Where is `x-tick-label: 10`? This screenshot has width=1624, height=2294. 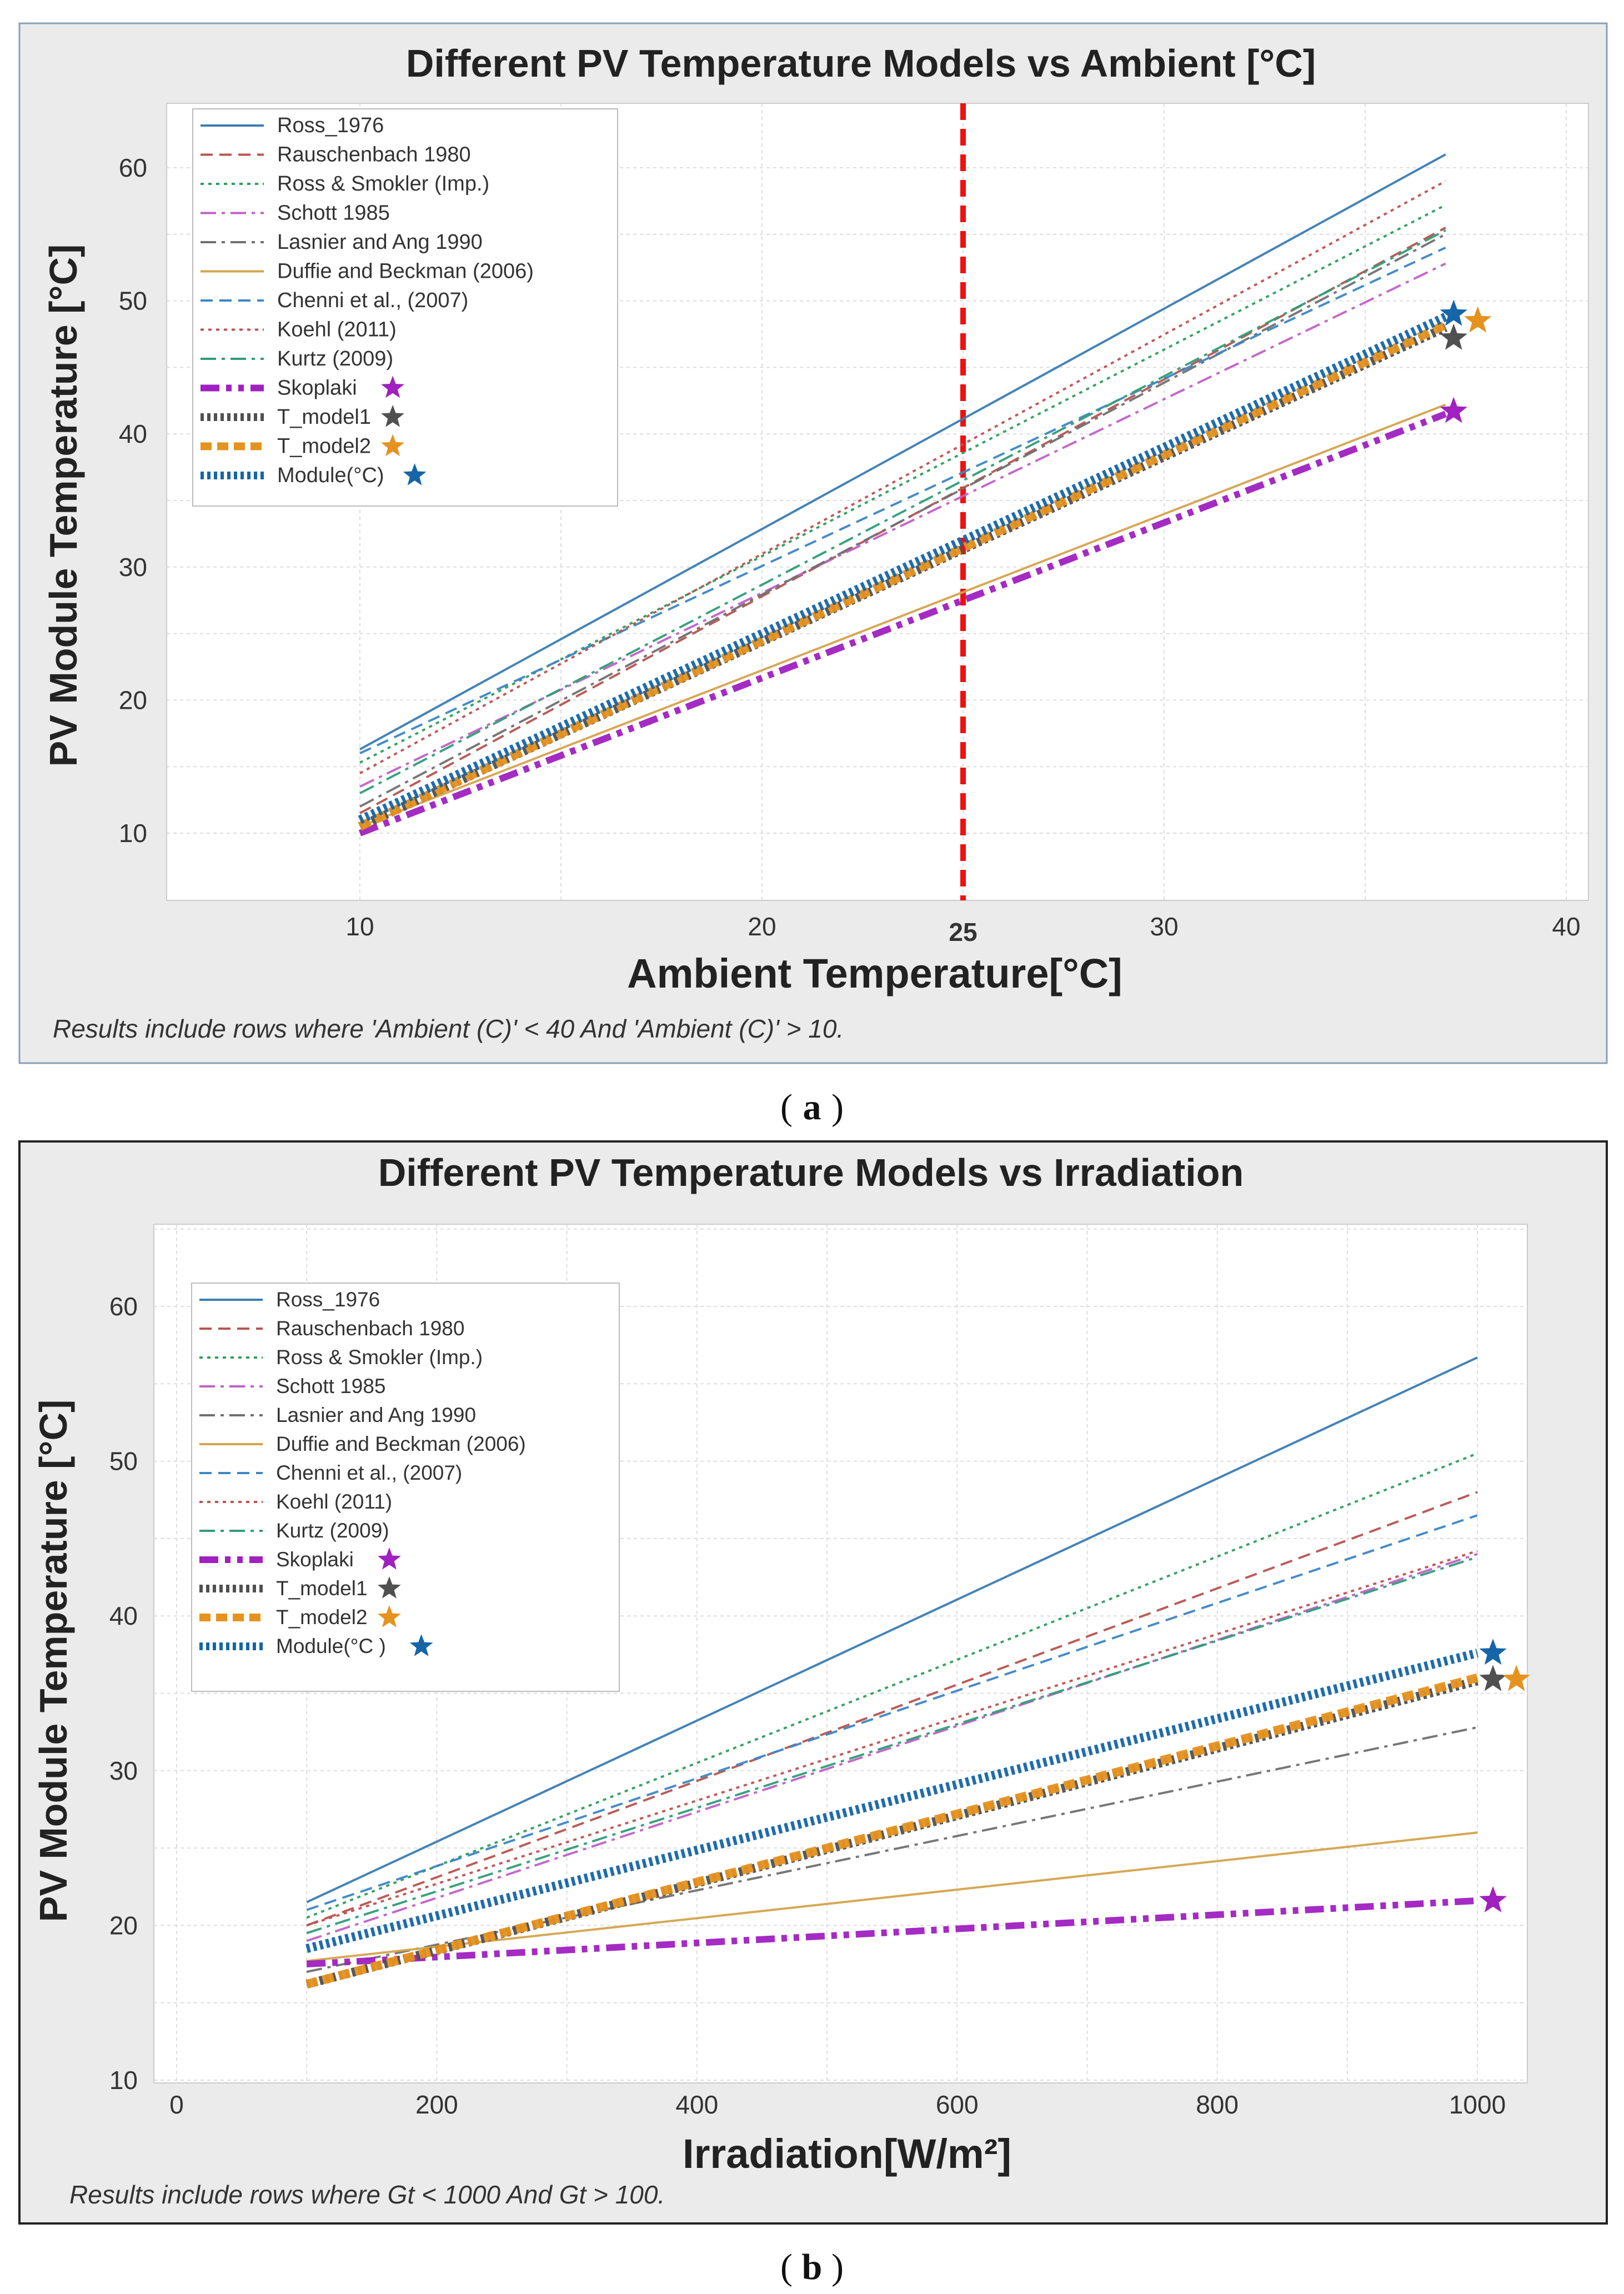
x-tick-label: 10 is located at coordinates (359, 927).